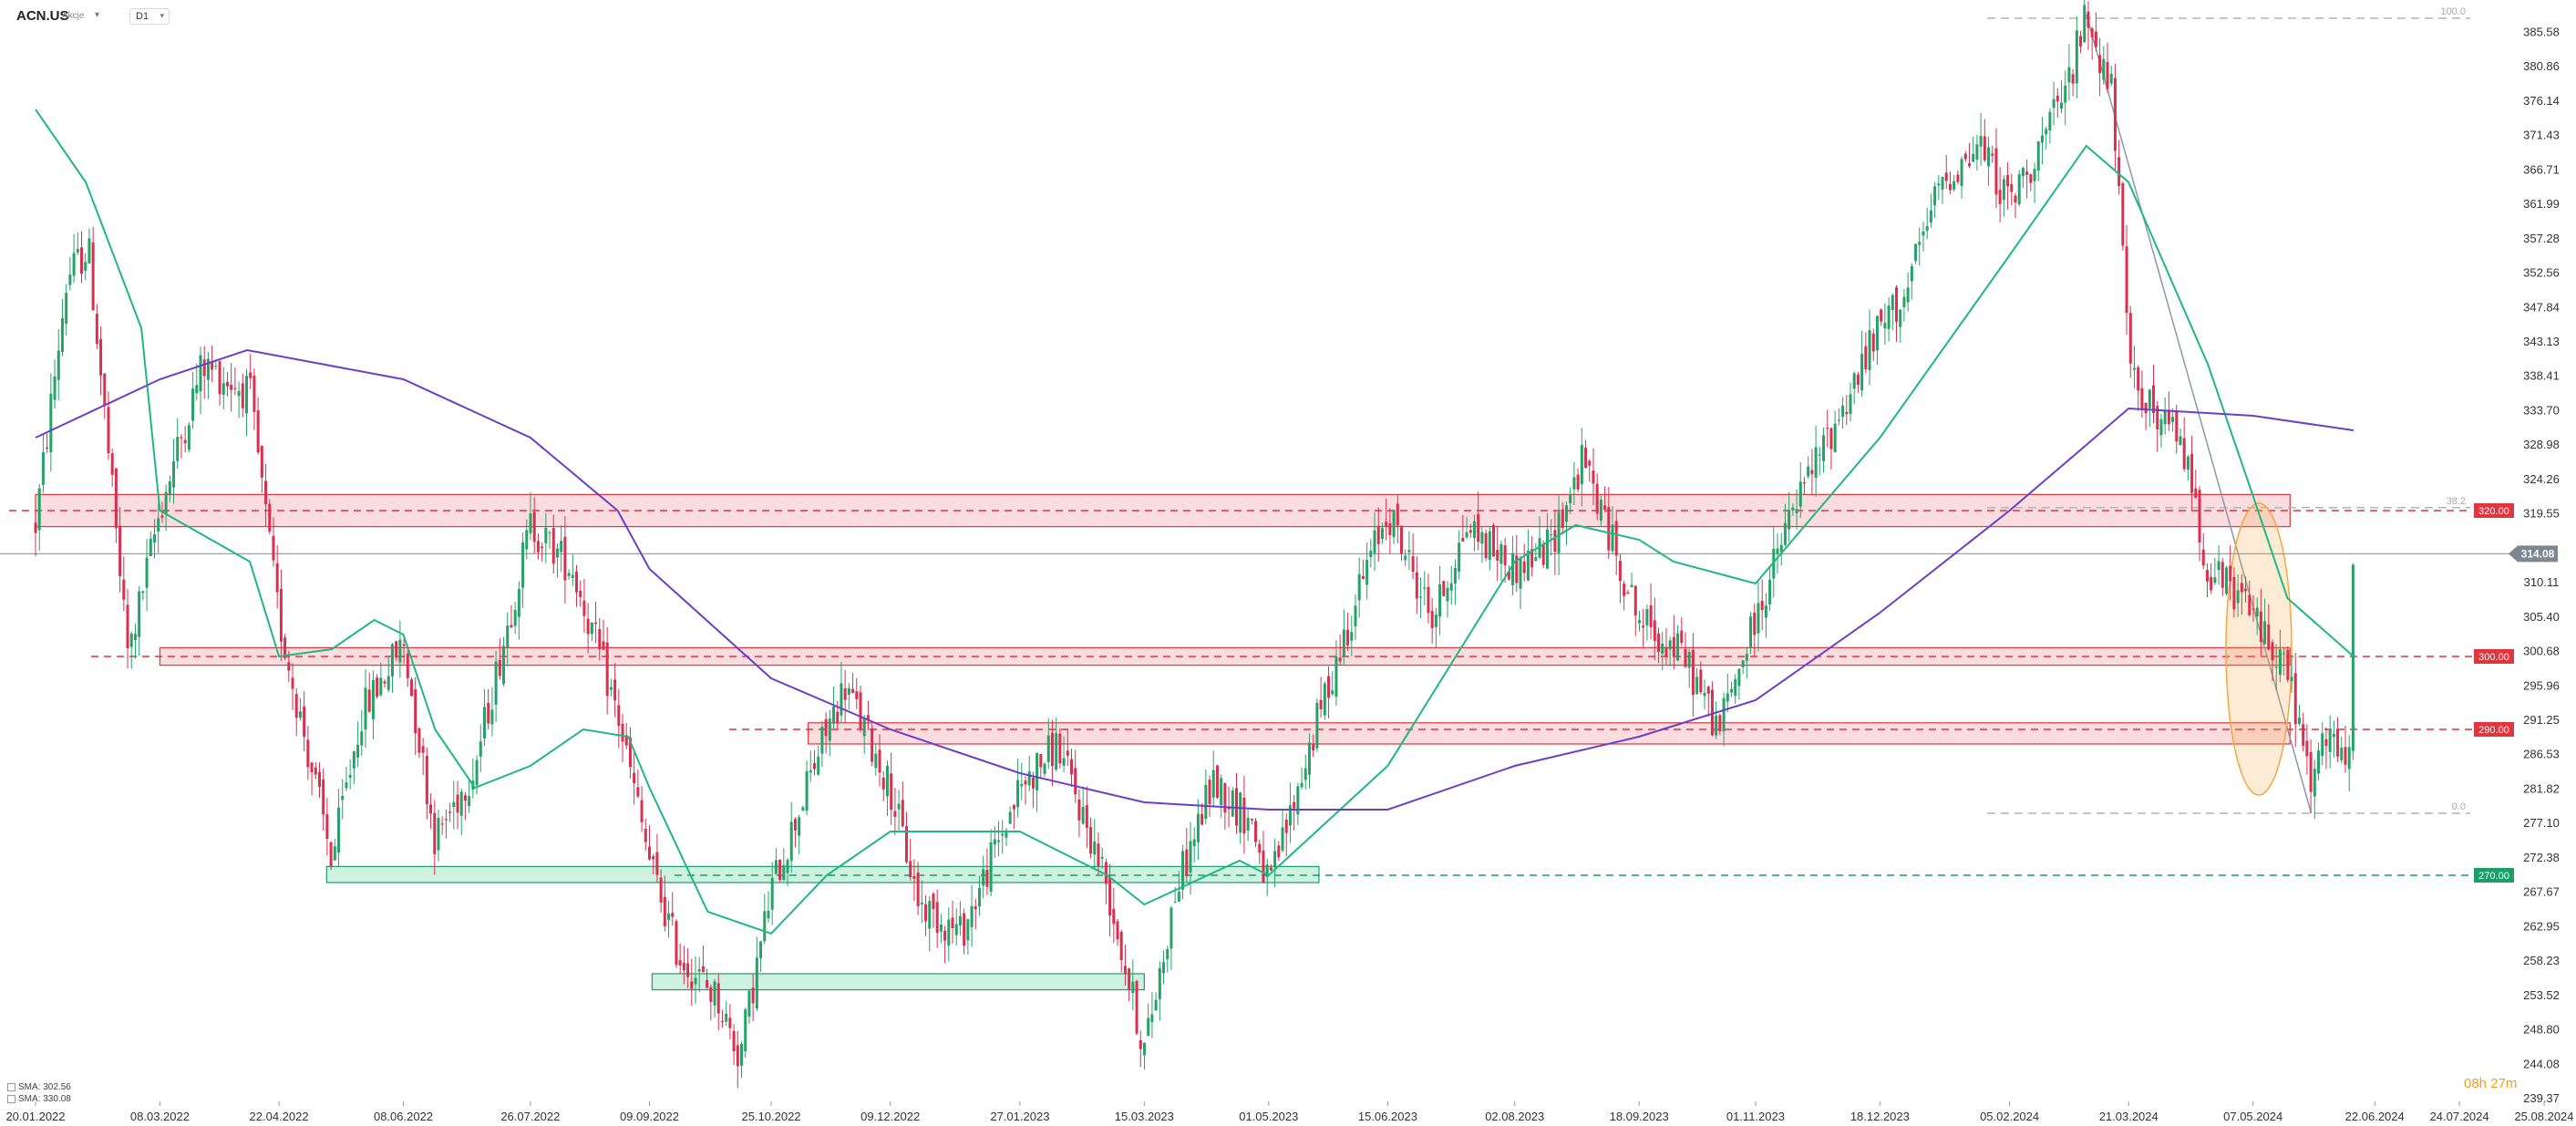  Describe the element at coordinates (2541, 960) in the screenshot. I see `y-tick-label: 258.23` at that location.